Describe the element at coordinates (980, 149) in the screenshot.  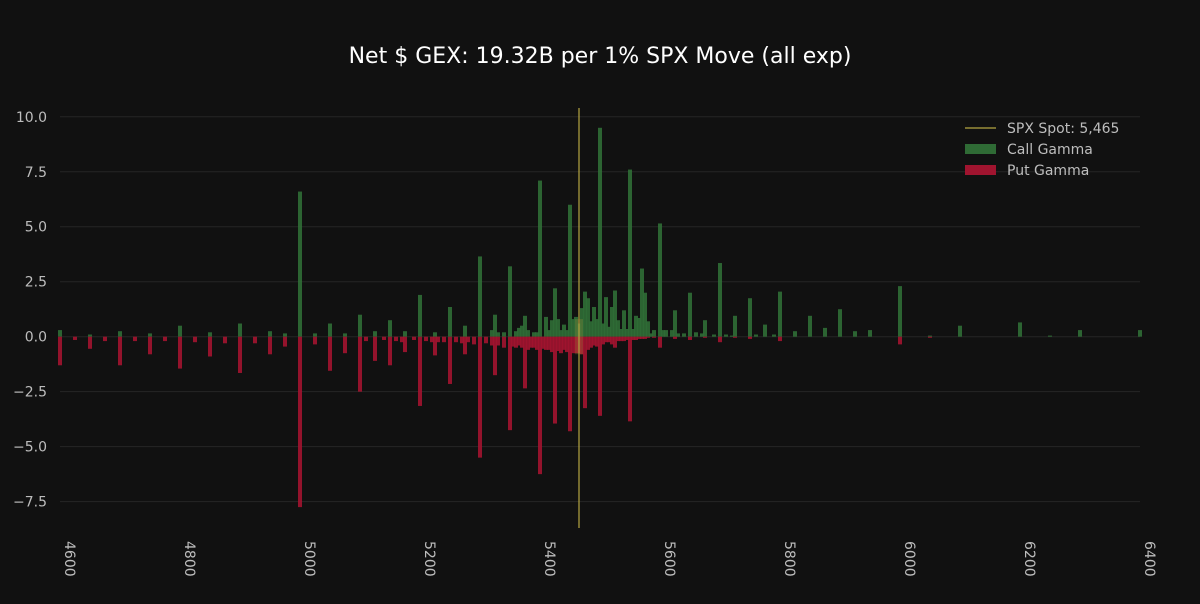
I see `legend-call-swatch` at that location.